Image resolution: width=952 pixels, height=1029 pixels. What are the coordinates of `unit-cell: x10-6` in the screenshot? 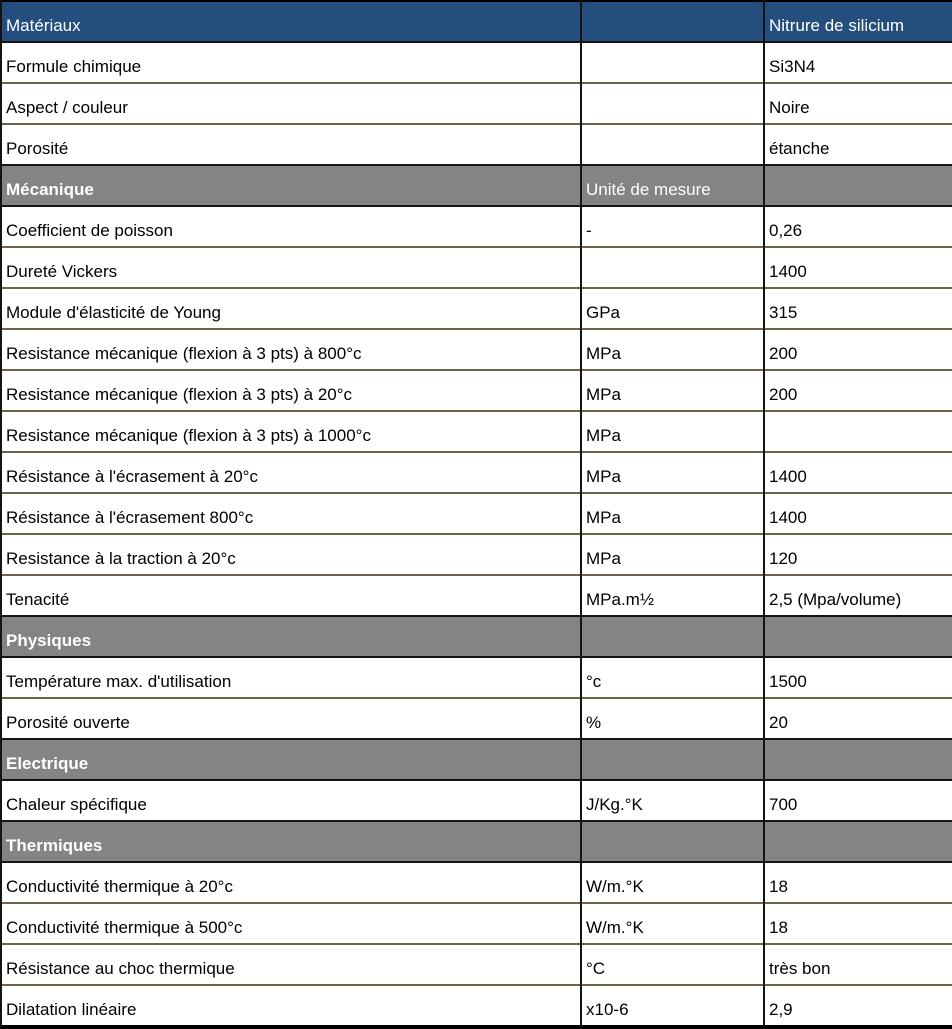 It's located at (672, 1005).